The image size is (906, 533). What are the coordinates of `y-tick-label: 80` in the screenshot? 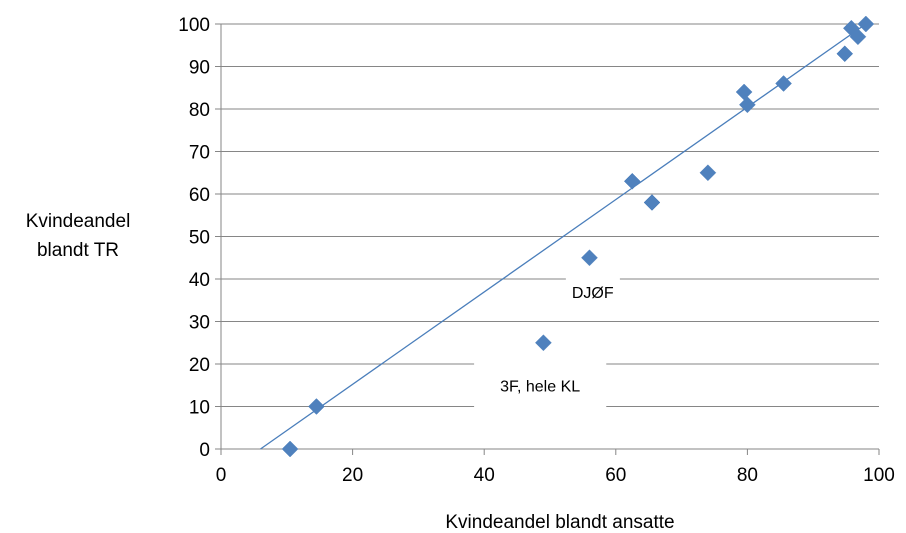 It's located at (199, 110).